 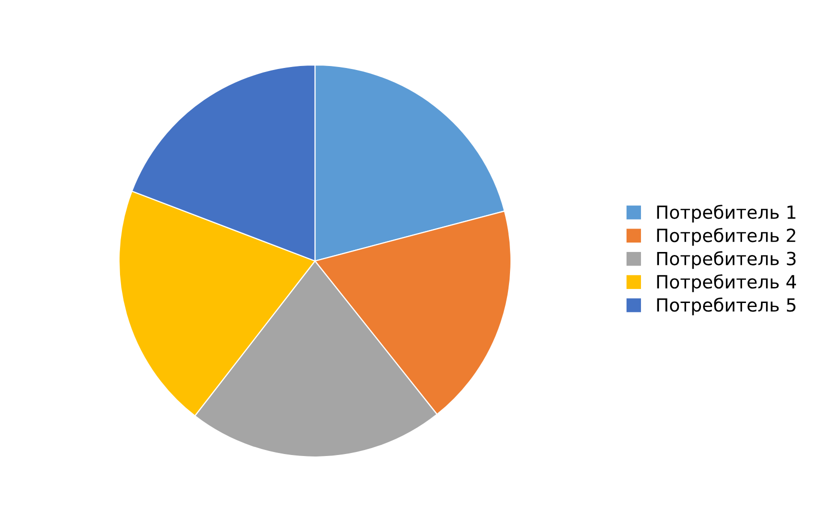 I want to click on legend-label: Потребитель 4, so click(x=726, y=283).